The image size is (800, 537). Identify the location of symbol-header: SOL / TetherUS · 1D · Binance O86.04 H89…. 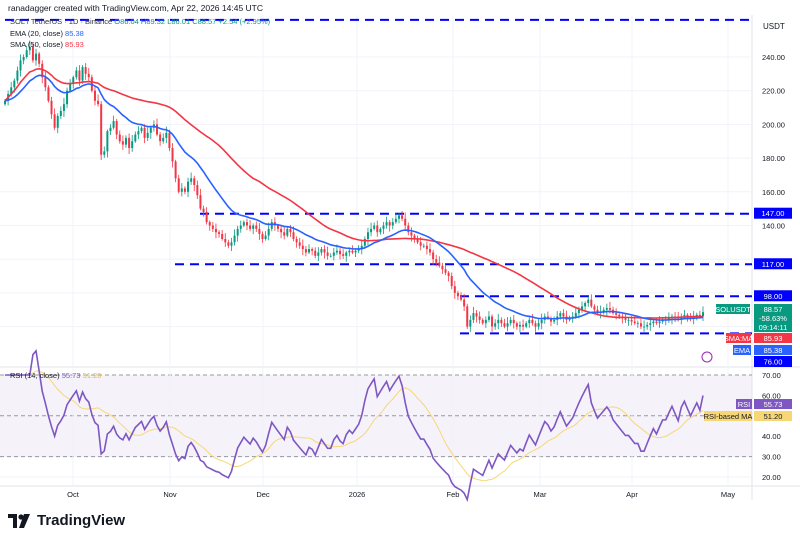
(140, 21).